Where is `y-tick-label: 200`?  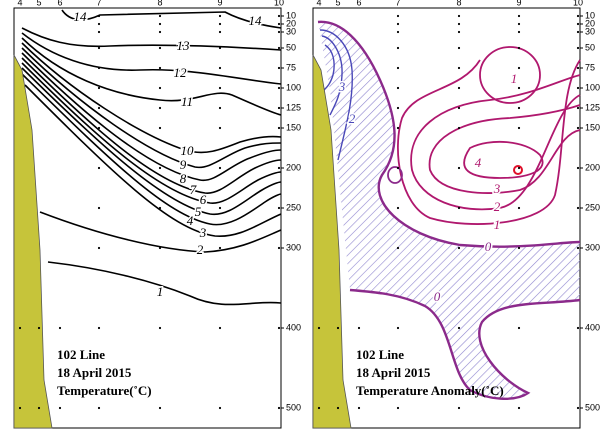 y-tick-label: 200 is located at coordinates (293, 167).